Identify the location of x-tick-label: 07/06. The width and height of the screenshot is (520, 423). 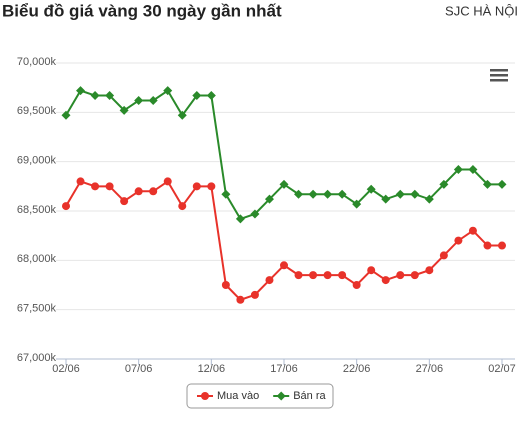
(139, 369).